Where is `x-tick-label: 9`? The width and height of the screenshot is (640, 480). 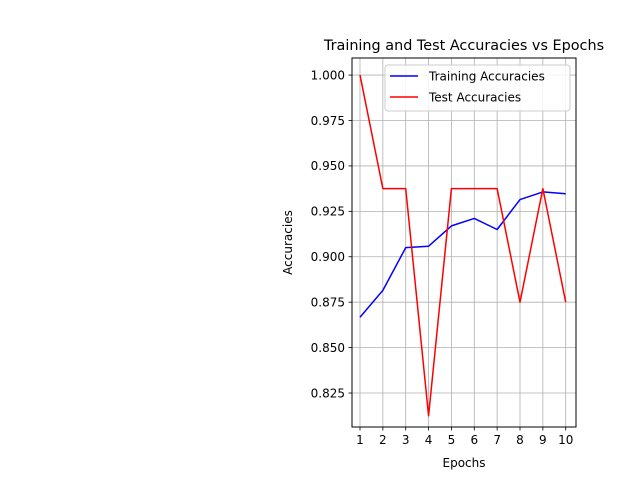 x-tick-label: 9 is located at coordinates (543, 440).